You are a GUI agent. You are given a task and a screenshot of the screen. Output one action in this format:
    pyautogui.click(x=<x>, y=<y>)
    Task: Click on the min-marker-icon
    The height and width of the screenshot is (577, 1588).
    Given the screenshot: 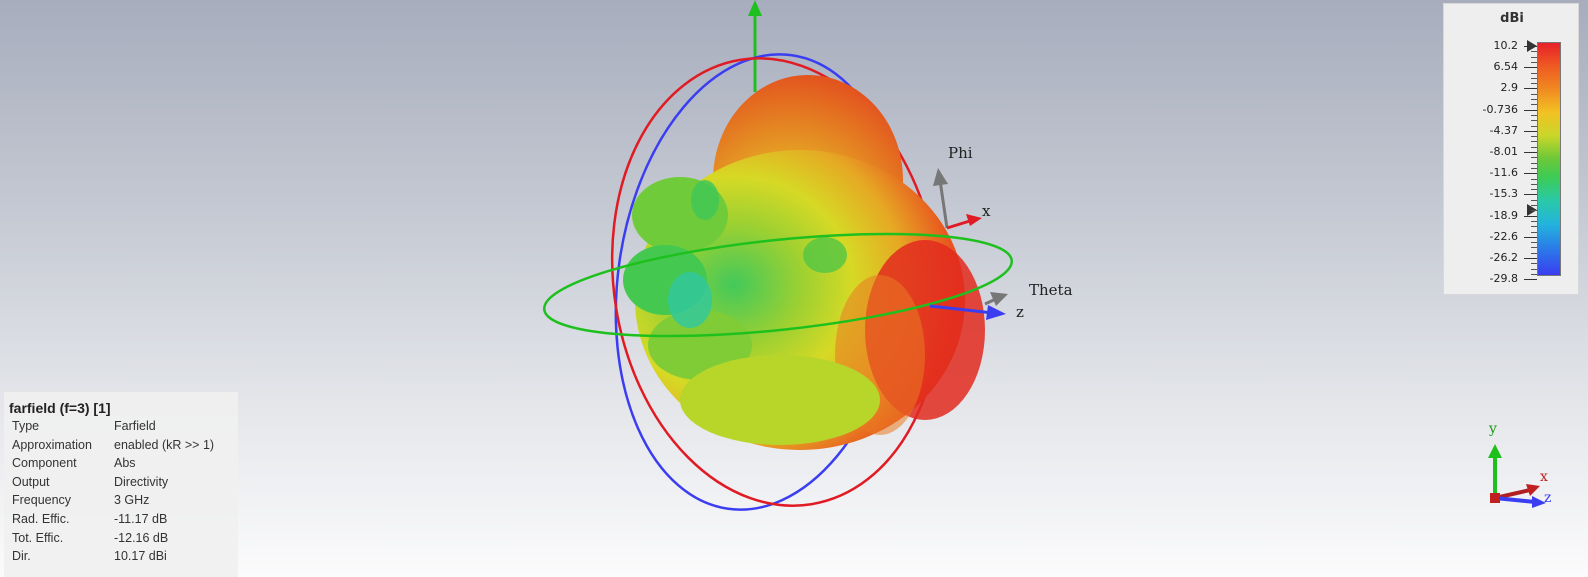 What is the action you would take?
    pyautogui.click(x=1532, y=210)
    